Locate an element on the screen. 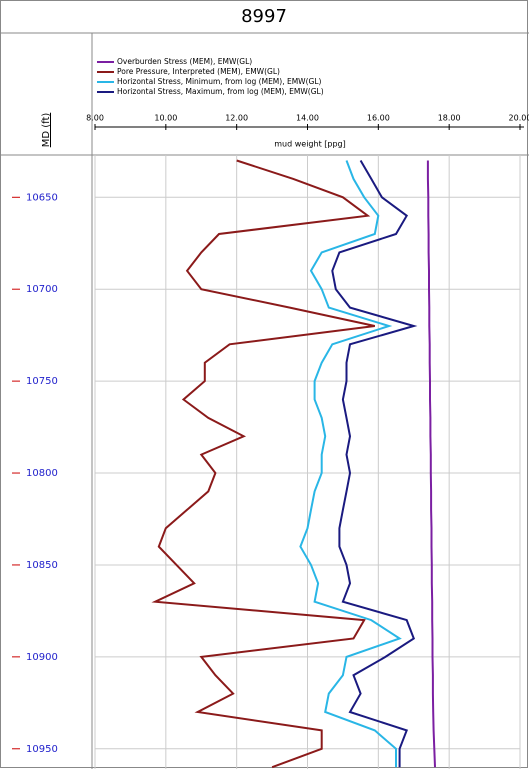  y-axis-label: MD (ft) is located at coordinates (46, 130).